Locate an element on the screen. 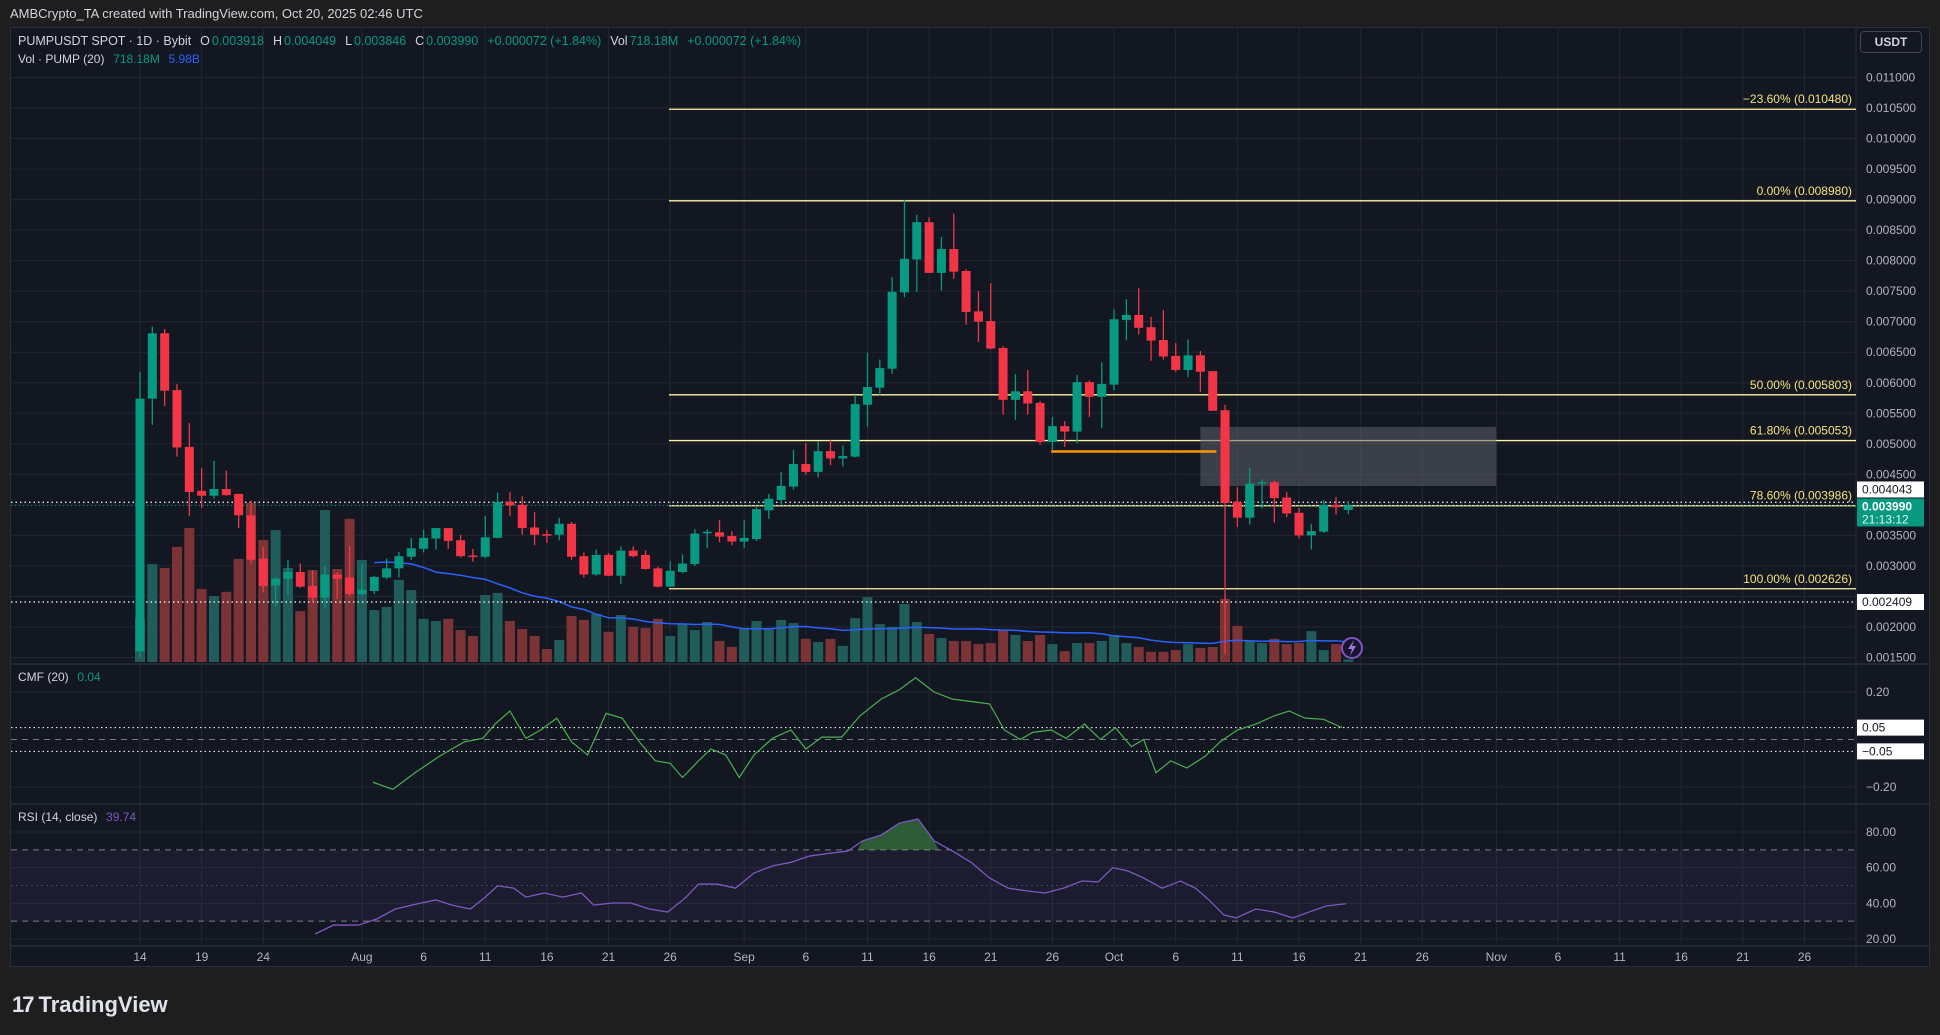 This screenshot has height=1035, width=1940. supply-zone-box is located at coordinates (1348, 456).